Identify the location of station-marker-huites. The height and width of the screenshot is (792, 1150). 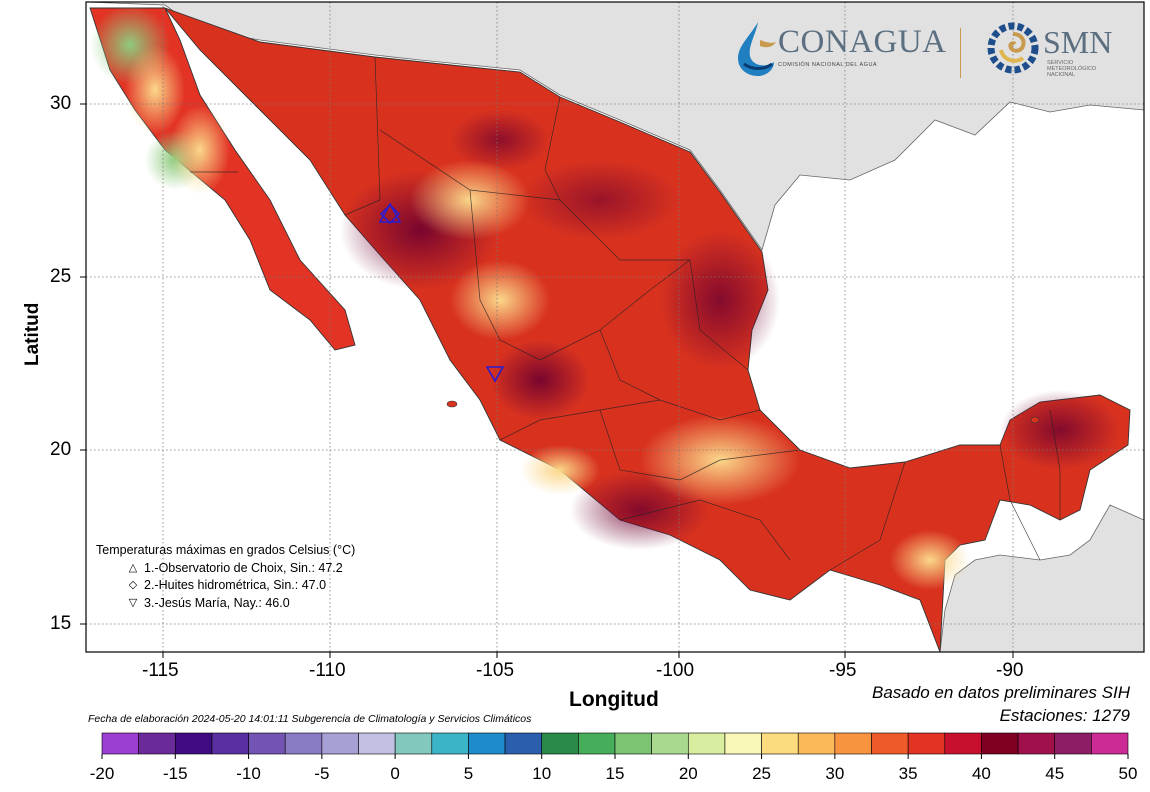
(390, 214).